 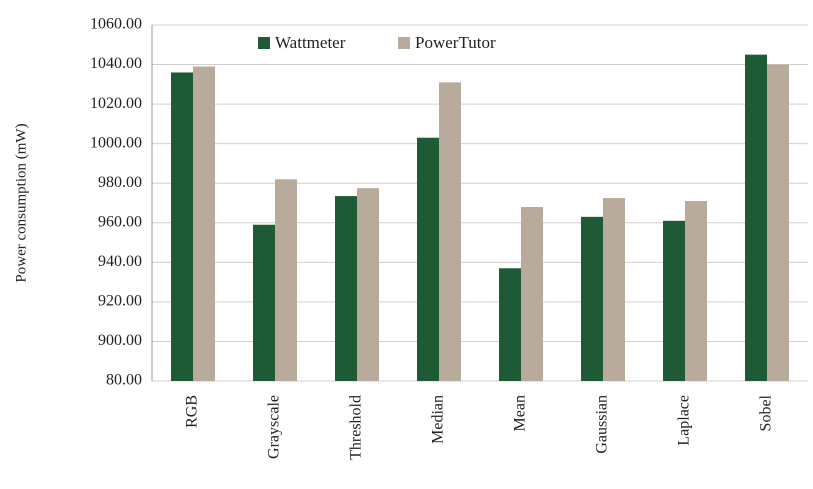 I want to click on y-tick-label: 900.00, so click(x=120, y=340).